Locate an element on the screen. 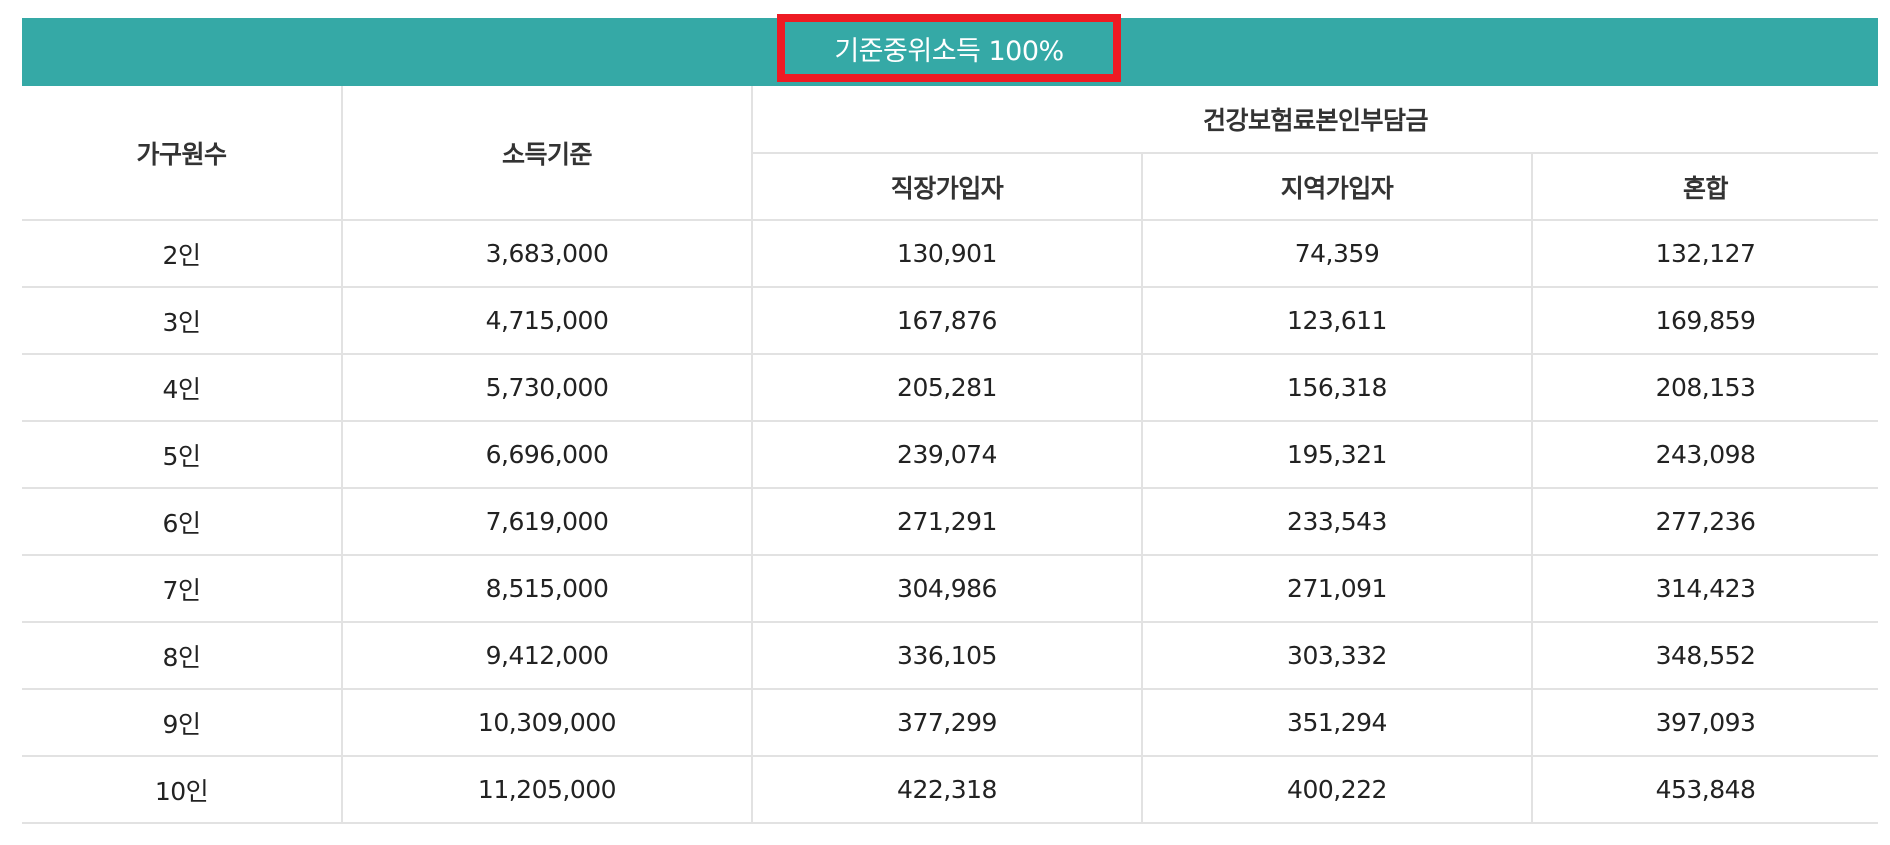 The height and width of the screenshot is (845, 1890). header-income: 소득기준 is located at coordinates (547, 153).